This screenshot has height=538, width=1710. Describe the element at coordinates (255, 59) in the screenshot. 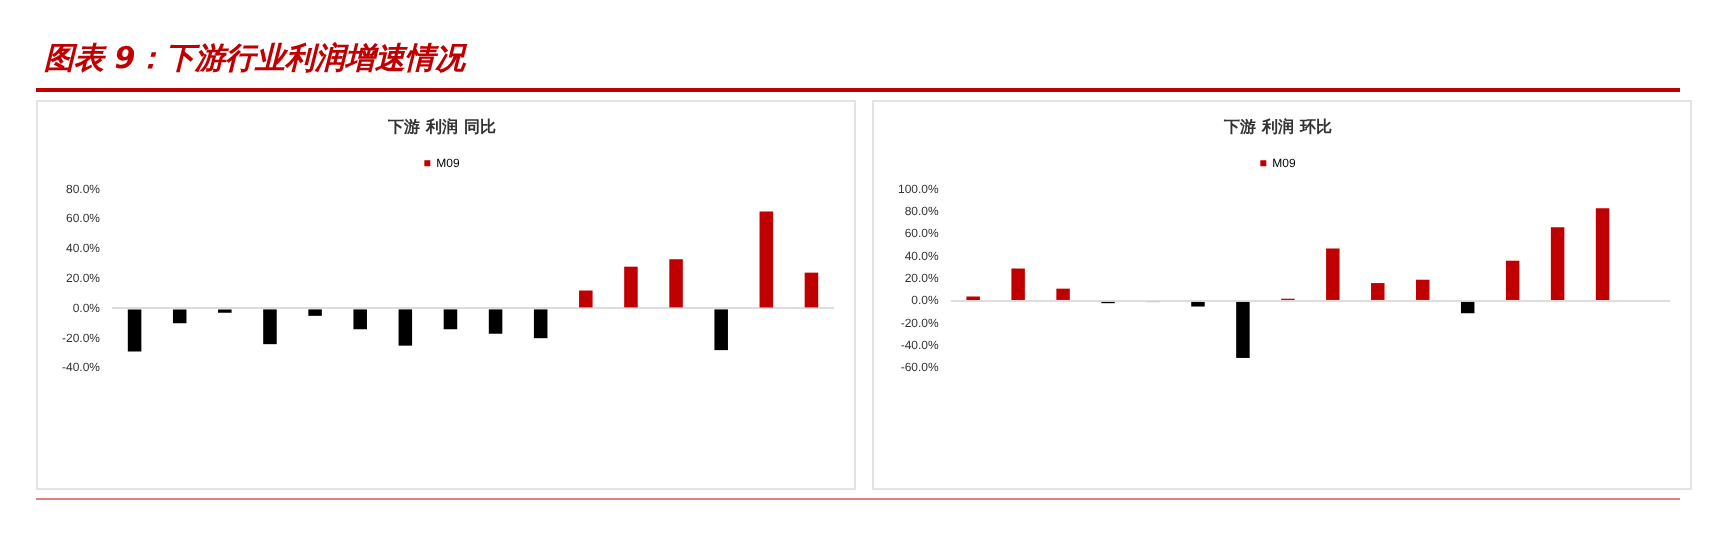

I see `text: 图表 9：下游行业利润增速情况` at that location.